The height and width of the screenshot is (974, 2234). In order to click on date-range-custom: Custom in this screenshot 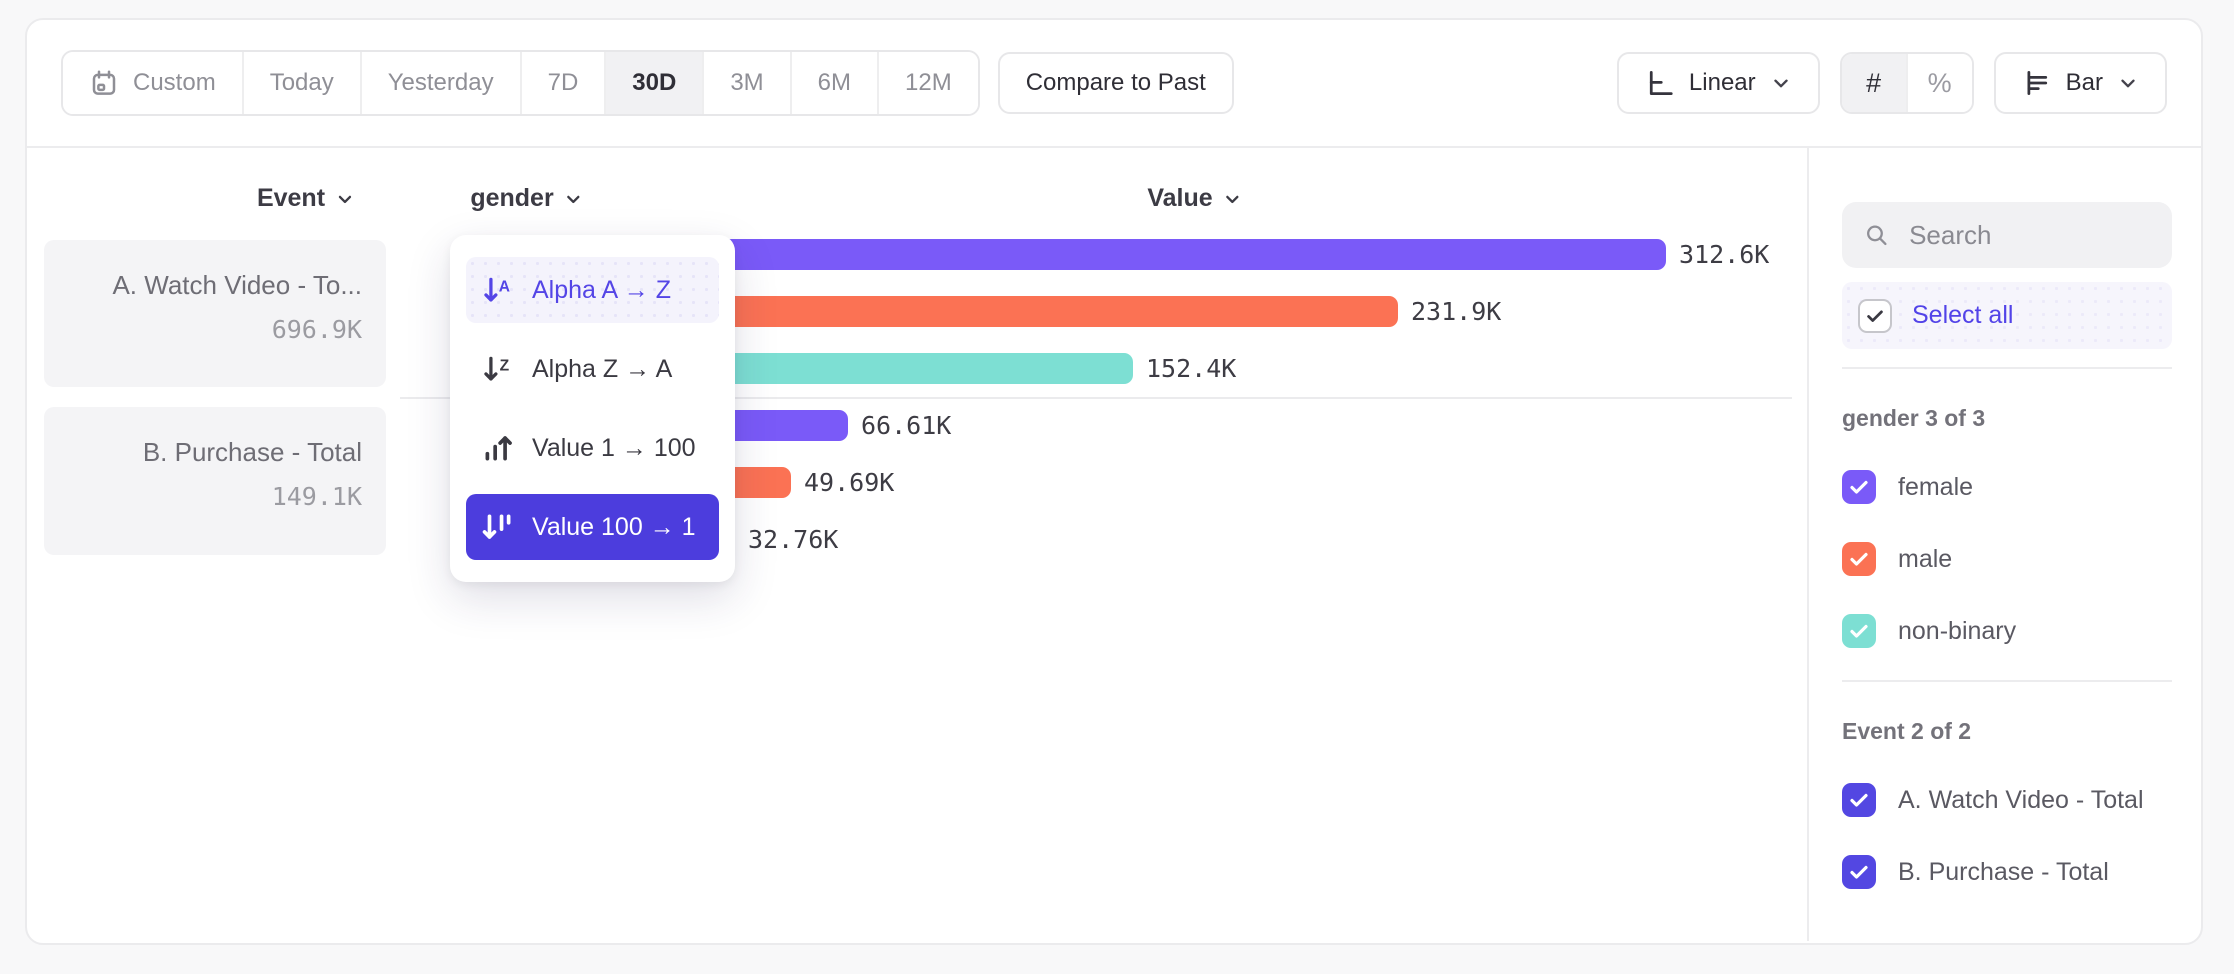, I will do `click(153, 83)`.